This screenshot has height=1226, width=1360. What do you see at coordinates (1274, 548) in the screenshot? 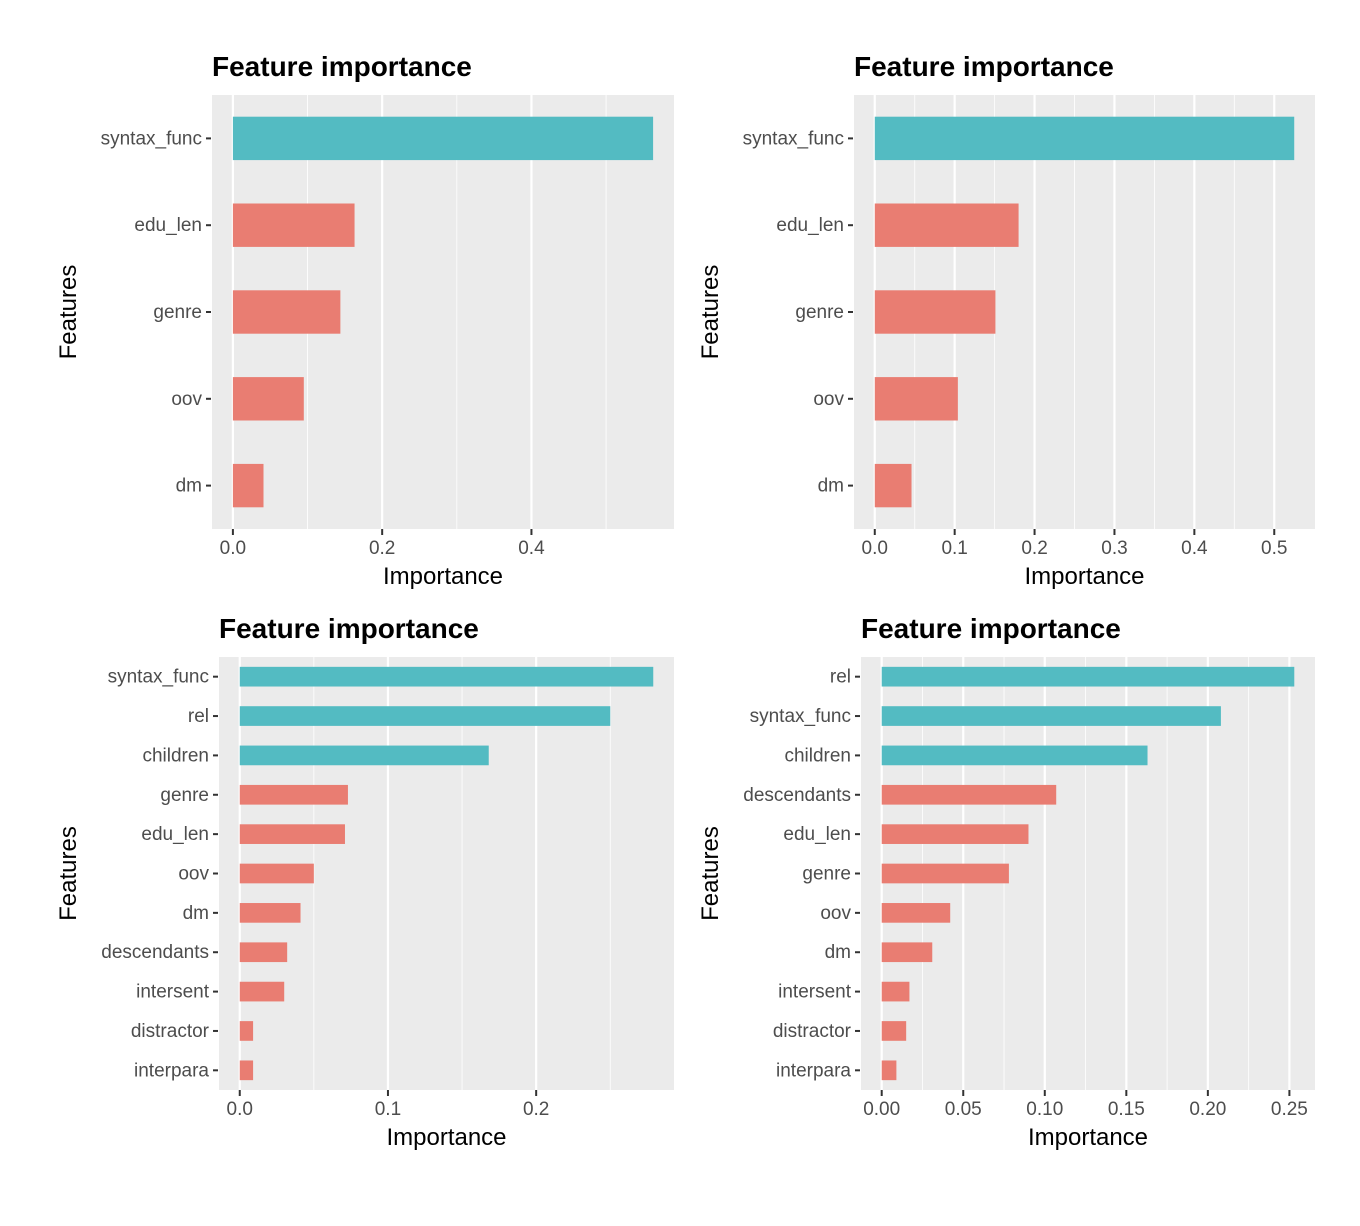
I see `x-tick-label: 0.5` at bounding box center [1274, 548].